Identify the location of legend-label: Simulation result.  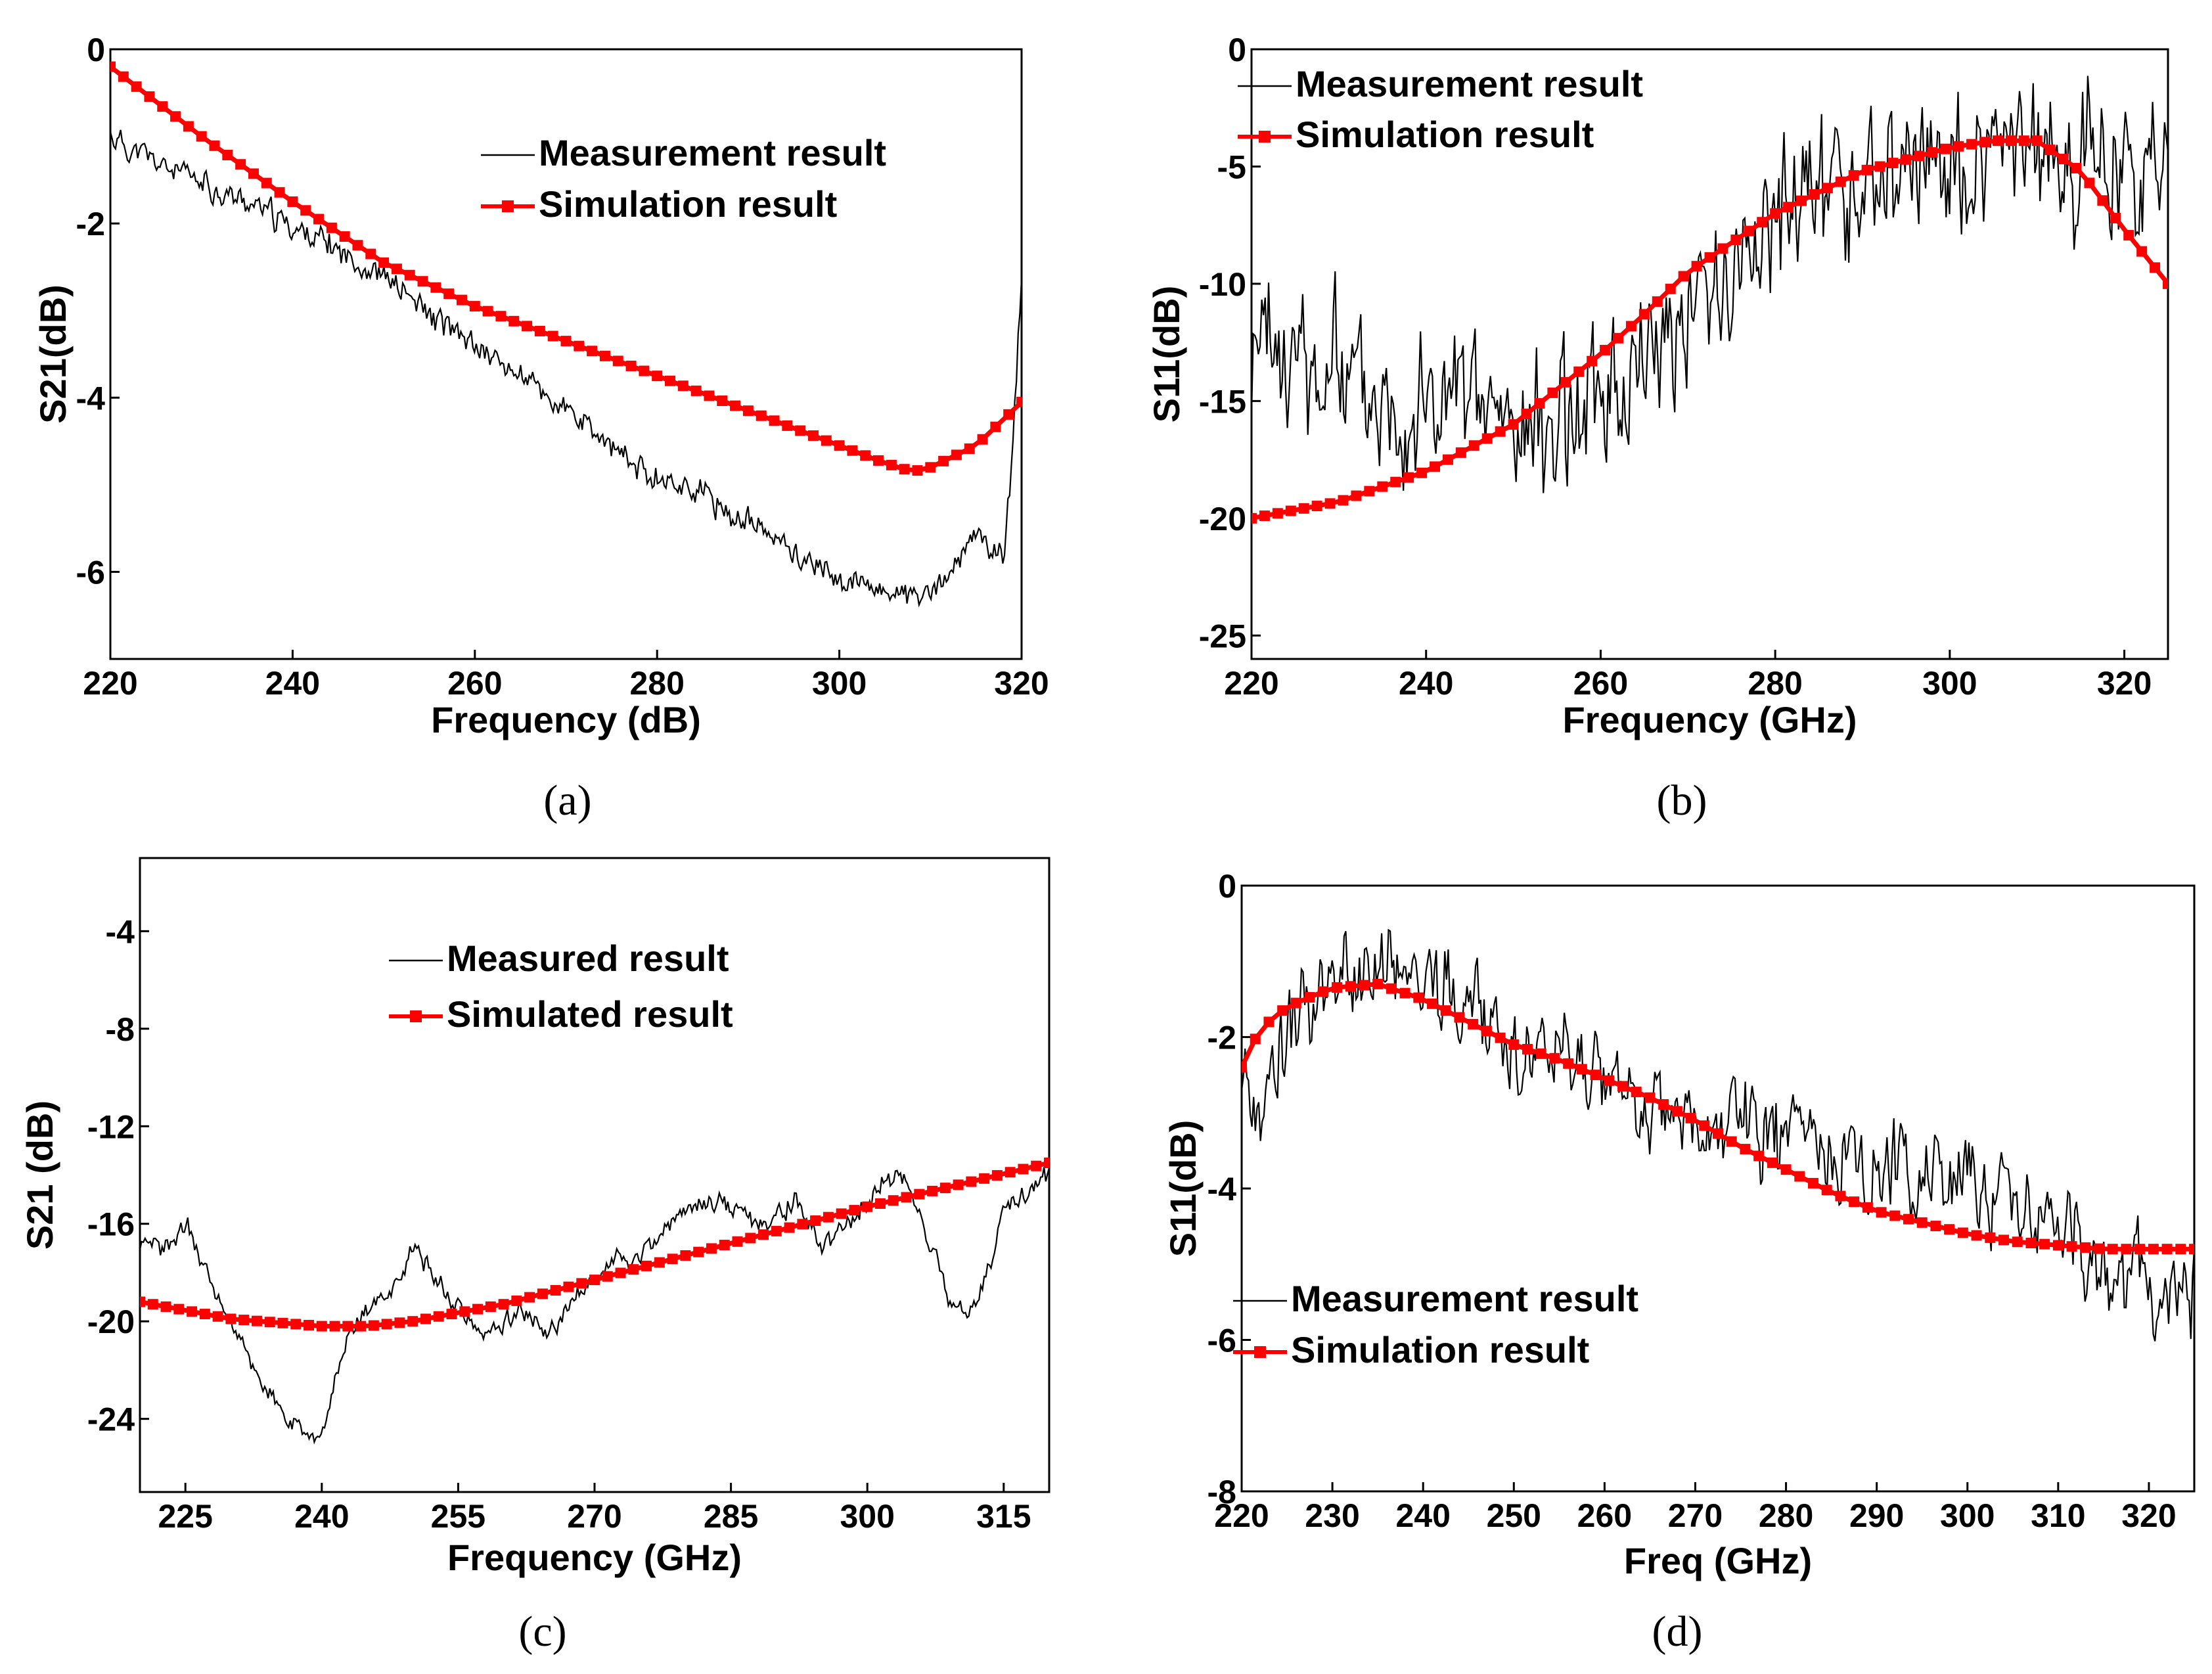
(1440, 1350).